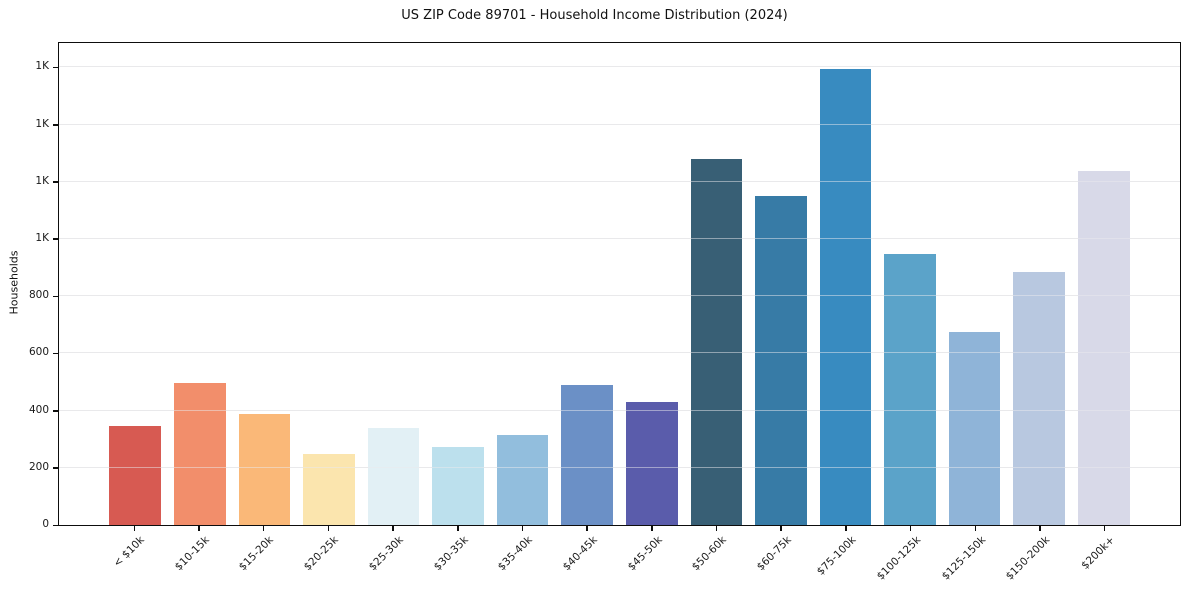  I want to click on bar-$200k+, so click(1103, 348).